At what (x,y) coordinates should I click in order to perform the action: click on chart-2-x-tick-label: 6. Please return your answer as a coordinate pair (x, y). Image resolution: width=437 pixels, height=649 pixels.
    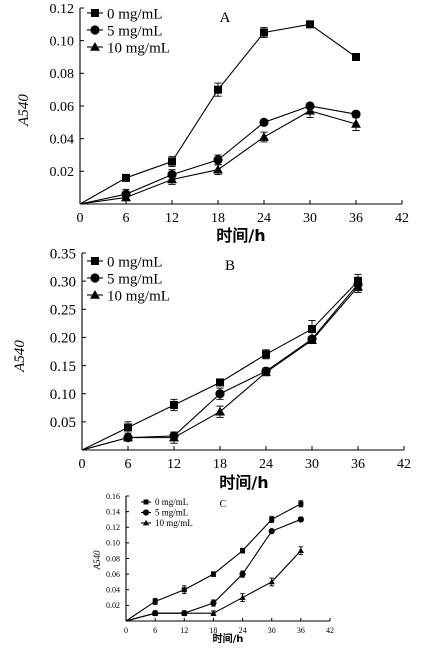
    Looking at the image, I should click on (128, 464).